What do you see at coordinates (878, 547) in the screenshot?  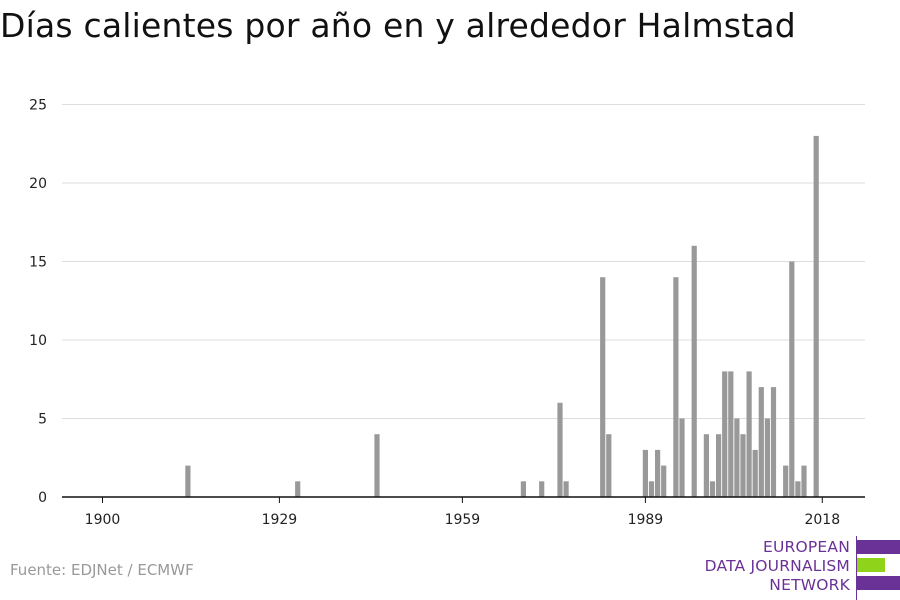 I see `logo-bar-top` at bounding box center [878, 547].